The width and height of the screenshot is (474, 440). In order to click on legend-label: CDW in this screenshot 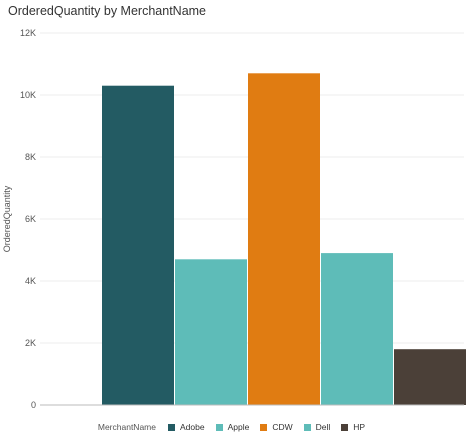, I will do `click(282, 427)`.